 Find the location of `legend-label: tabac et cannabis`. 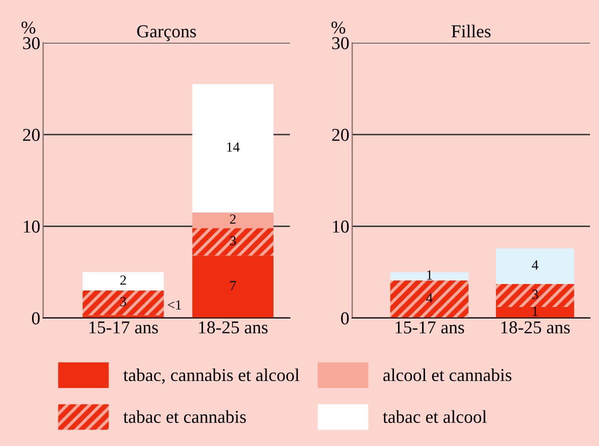

legend-label: tabac et cannabis is located at coordinates (184, 416).